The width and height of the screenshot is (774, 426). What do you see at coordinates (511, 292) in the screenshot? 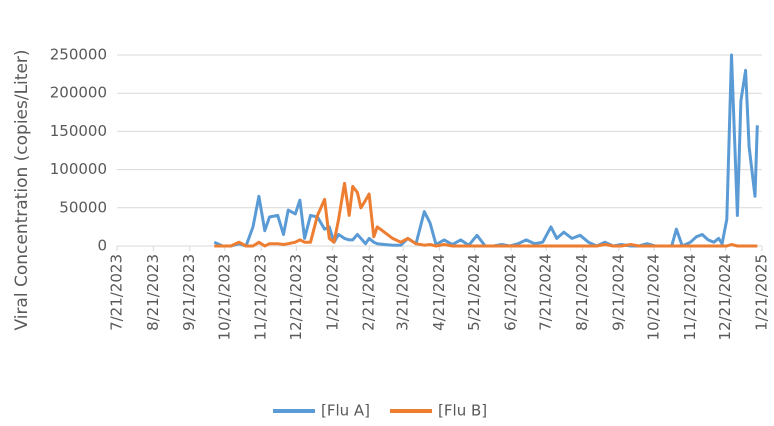
I see `x-tick-label: 6/21/2024` at bounding box center [511, 292].